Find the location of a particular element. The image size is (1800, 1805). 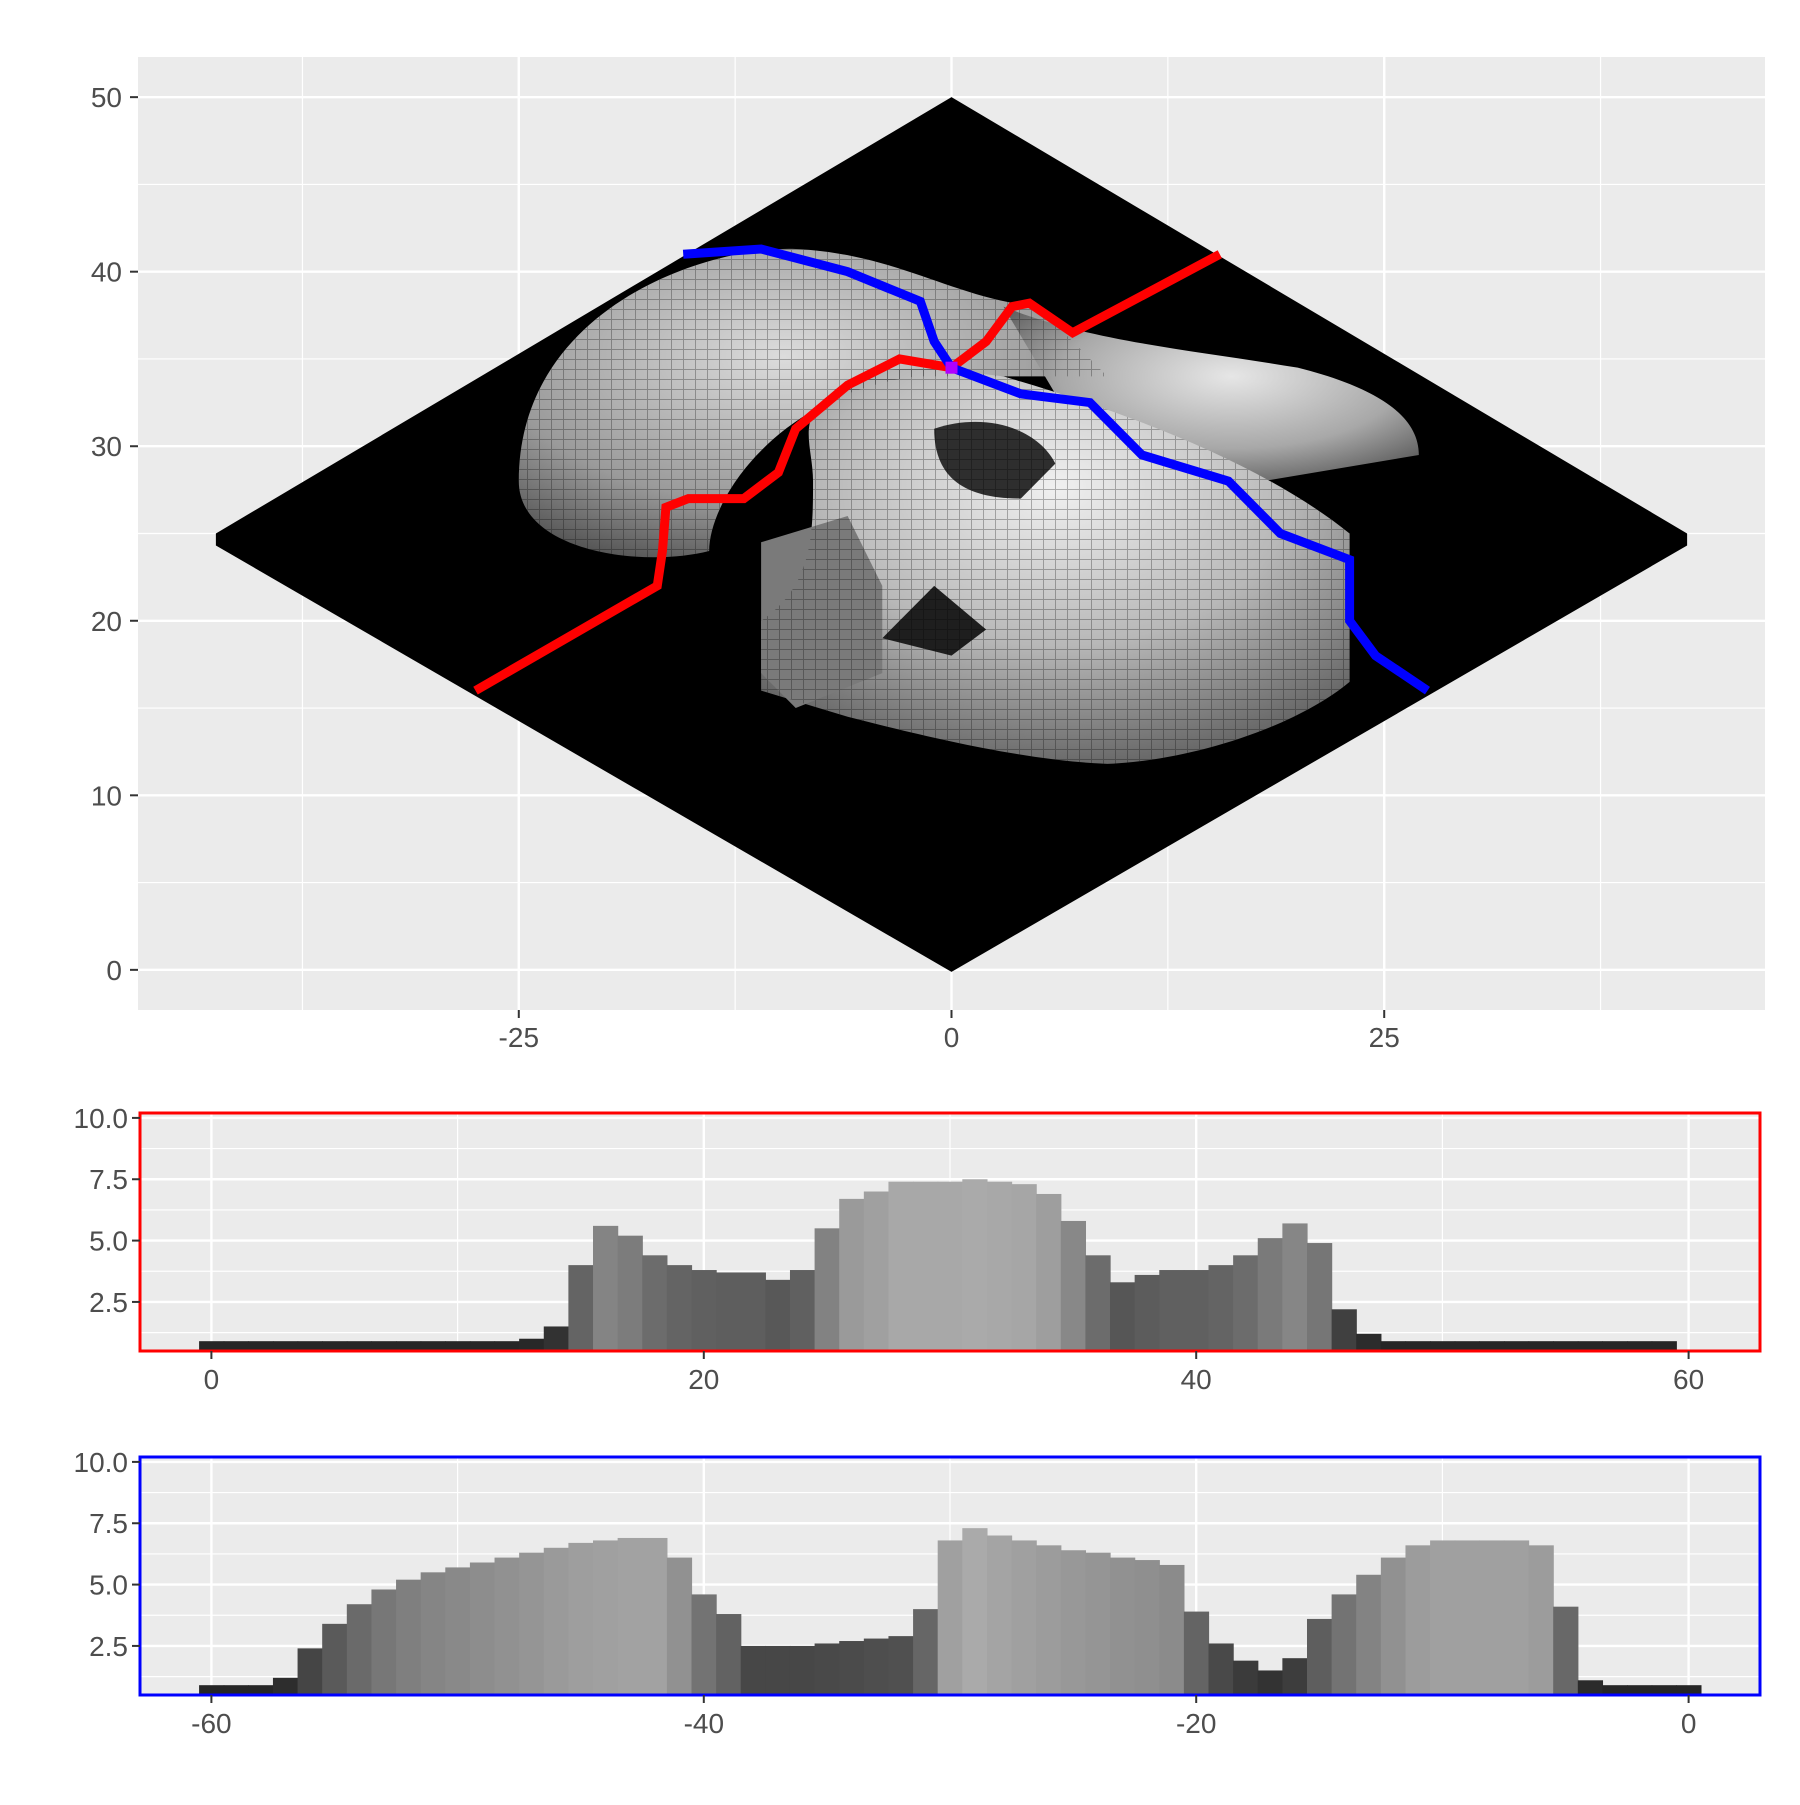

x-tick-label: 25 is located at coordinates (1384, 1037).